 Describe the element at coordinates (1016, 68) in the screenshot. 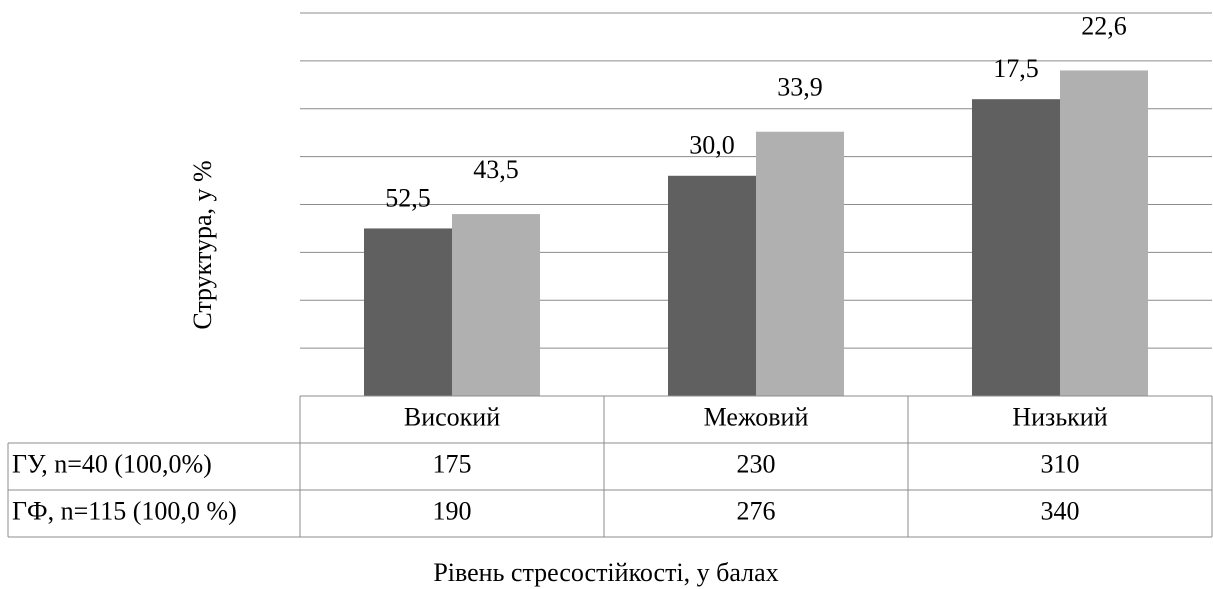

I see `data-label: 17,5` at that location.